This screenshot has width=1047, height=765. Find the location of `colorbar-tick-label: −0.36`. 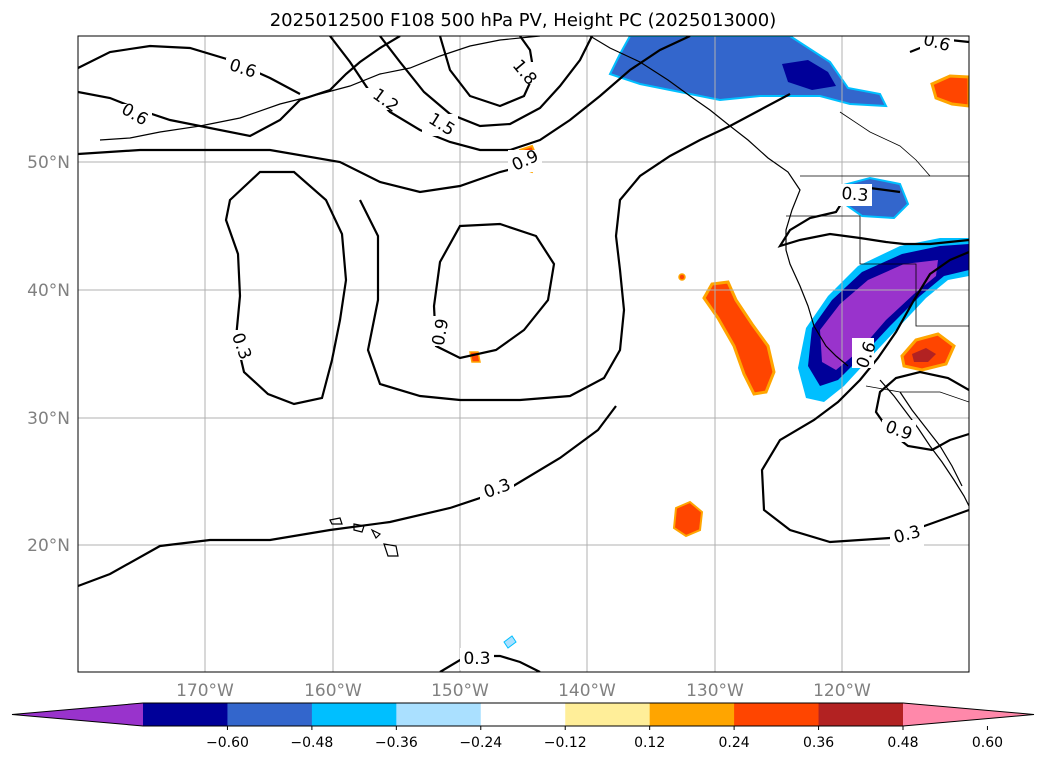

colorbar-tick-label: −0.36 is located at coordinates (396, 743).